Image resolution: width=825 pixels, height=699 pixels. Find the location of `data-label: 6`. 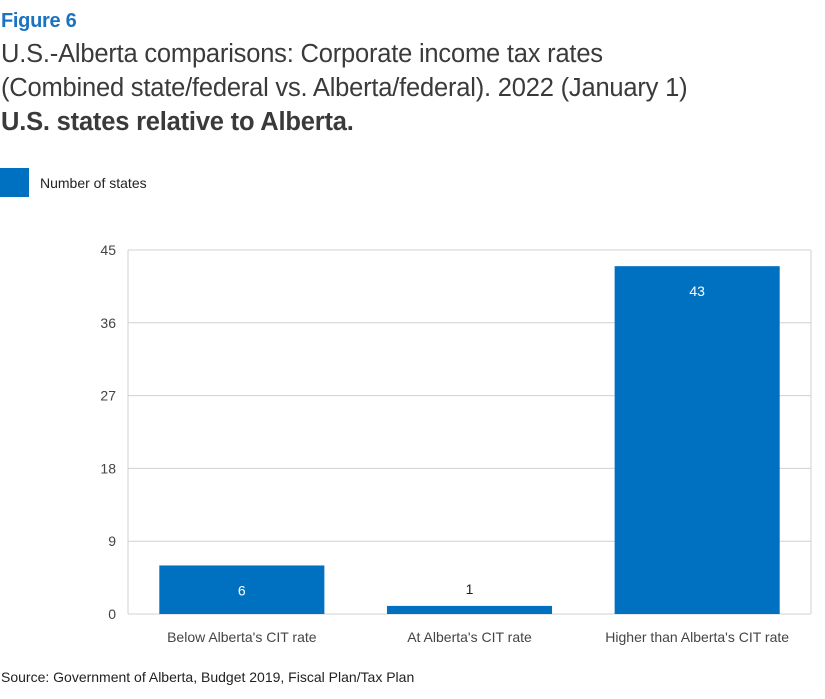

data-label: 6 is located at coordinates (242, 590).